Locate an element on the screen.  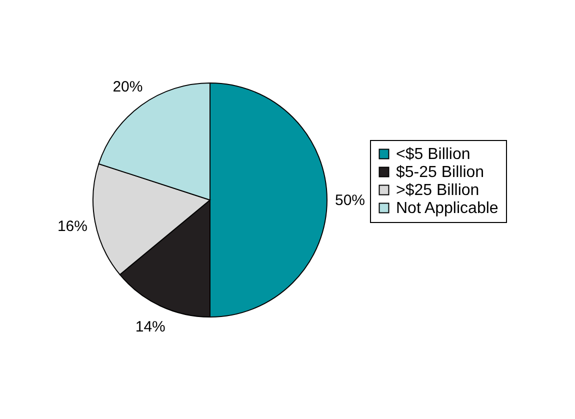
data-label: 20% is located at coordinates (127, 87).